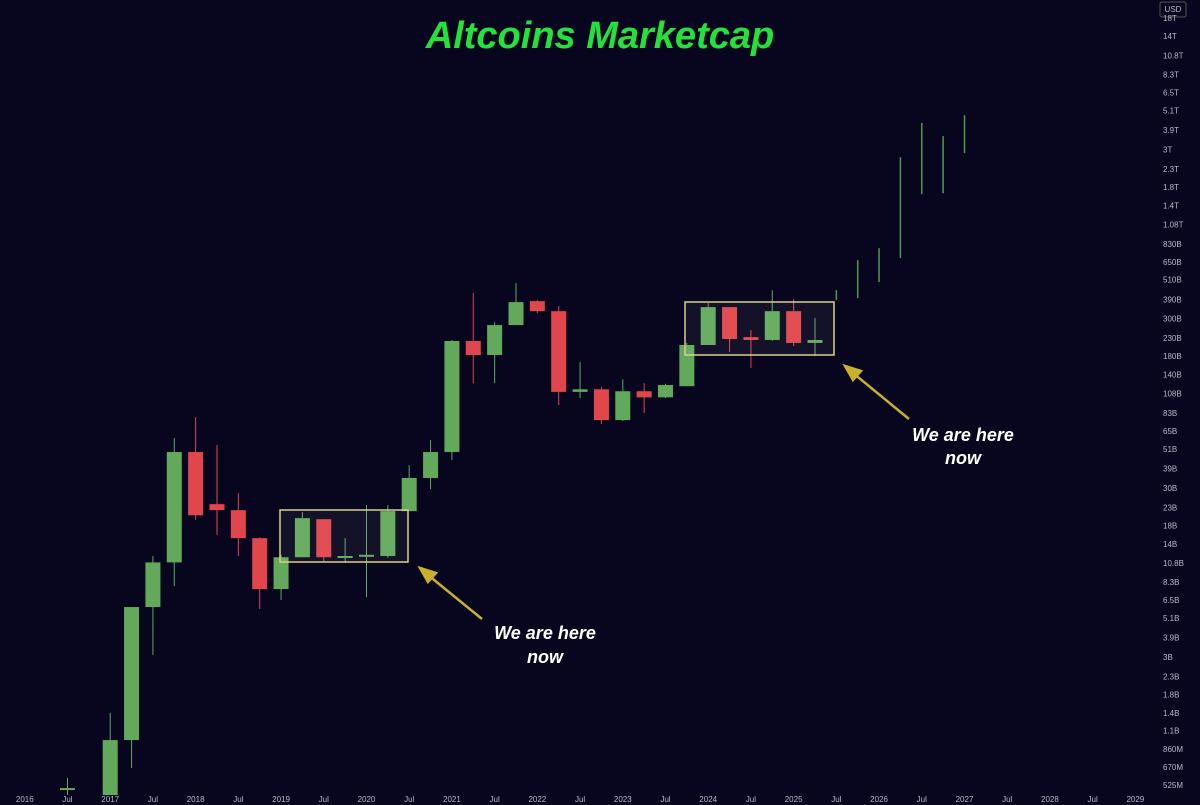 The width and height of the screenshot is (1200, 805). Describe the element at coordinates (1173, 785) in the screenshot. I see `y-tick-label: 525M` at that location.